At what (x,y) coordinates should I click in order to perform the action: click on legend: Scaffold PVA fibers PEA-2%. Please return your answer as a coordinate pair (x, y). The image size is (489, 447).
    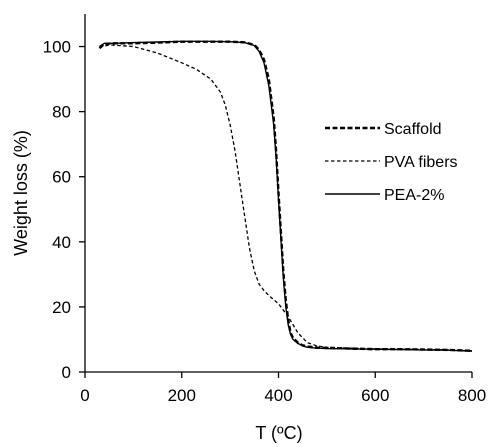
    Looking at the image, I should click on (391, 162).